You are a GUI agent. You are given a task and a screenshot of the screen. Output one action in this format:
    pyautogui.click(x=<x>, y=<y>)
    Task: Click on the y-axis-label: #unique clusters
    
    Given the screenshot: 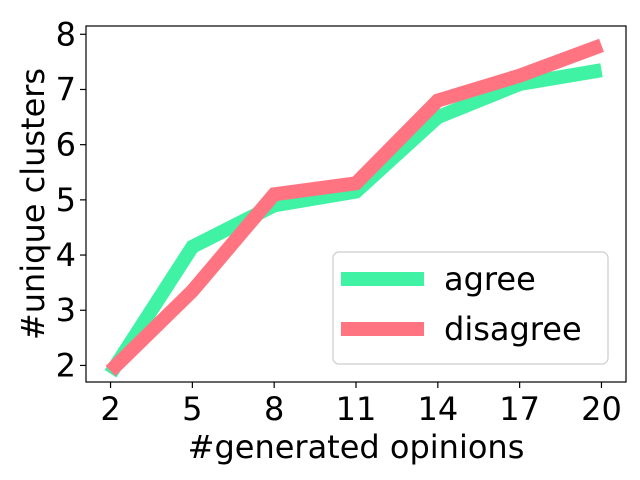 What is the action you would take?
    pyautogui.click(x=33, y=204)
    